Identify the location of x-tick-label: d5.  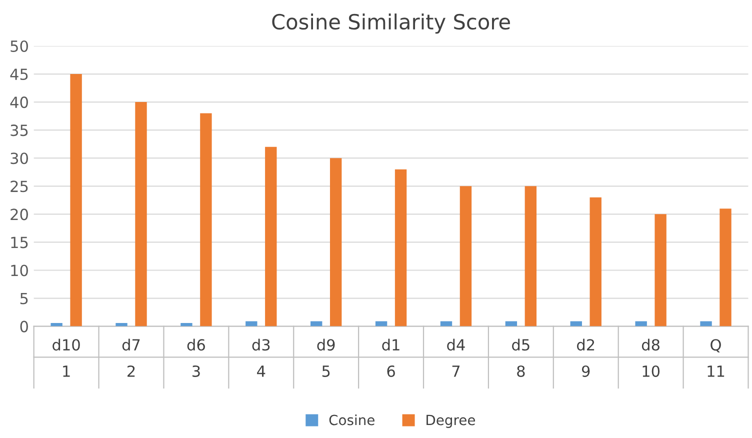
(521, 344).